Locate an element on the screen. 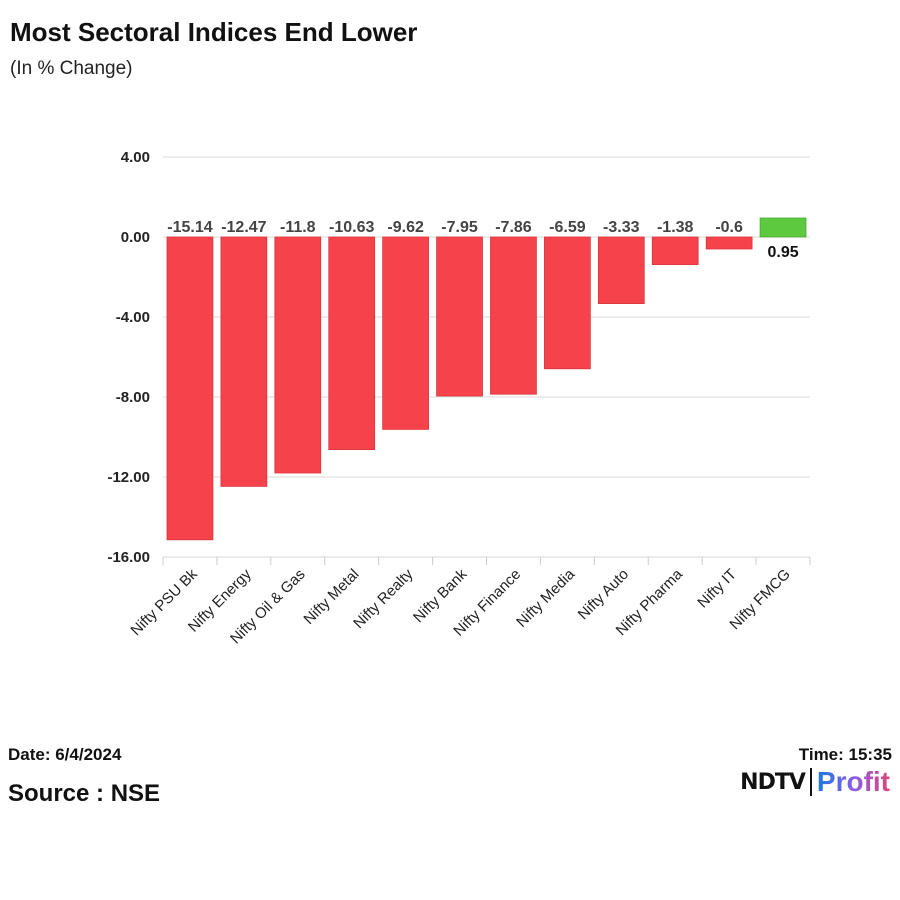 The width and height of the screenshot is (900, 900). y-tick-label: 0.00 is located at coordinates (135, 237).